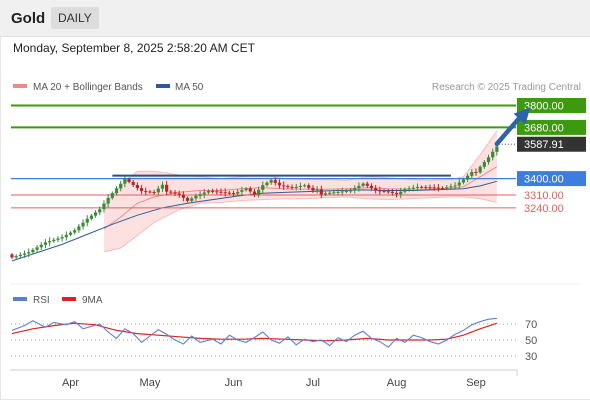 The image size is (590, 400). Describe the element at coordinates (295, 18) in the screenshot. I see `chart-header: Gold DAILY` at that location.